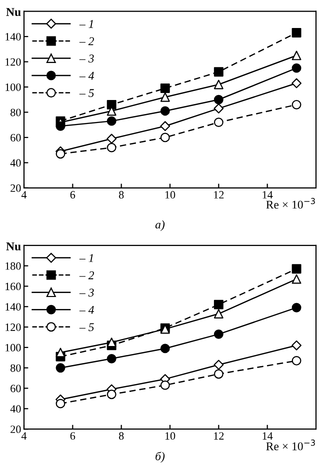 The height and width of the screenshot is (471, 320). I want to click on y-tick-label: 160, so click(13, 286).